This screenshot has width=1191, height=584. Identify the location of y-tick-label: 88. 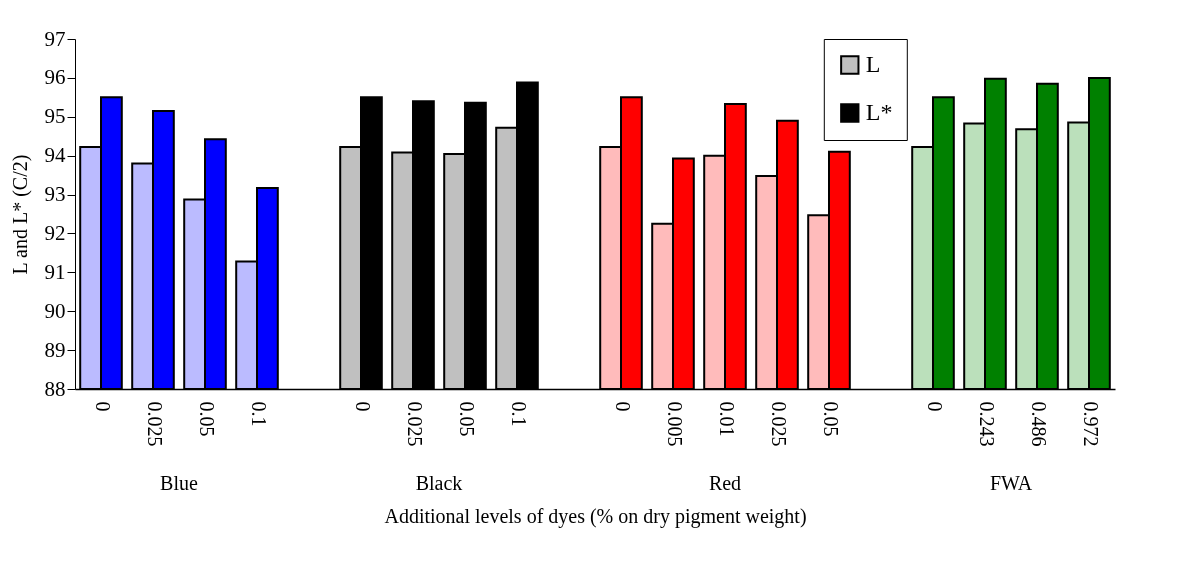
(55, 388).